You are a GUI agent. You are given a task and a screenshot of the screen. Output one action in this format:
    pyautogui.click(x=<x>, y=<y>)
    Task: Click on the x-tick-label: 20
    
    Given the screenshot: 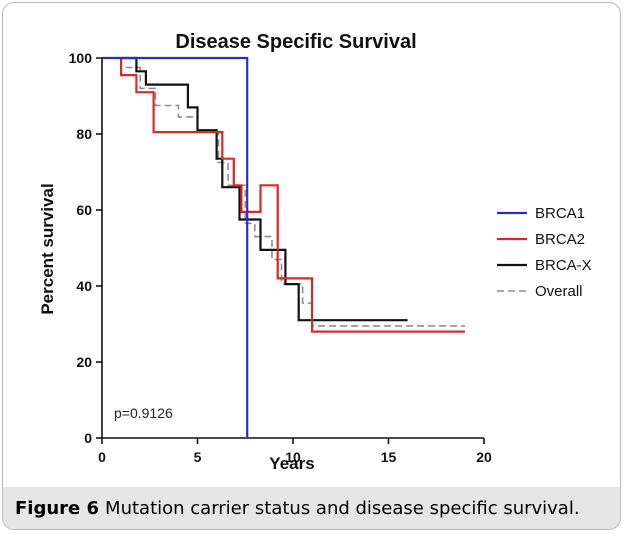 What is the action you would take?
    pyautogui.click(x=484, y=457)
    